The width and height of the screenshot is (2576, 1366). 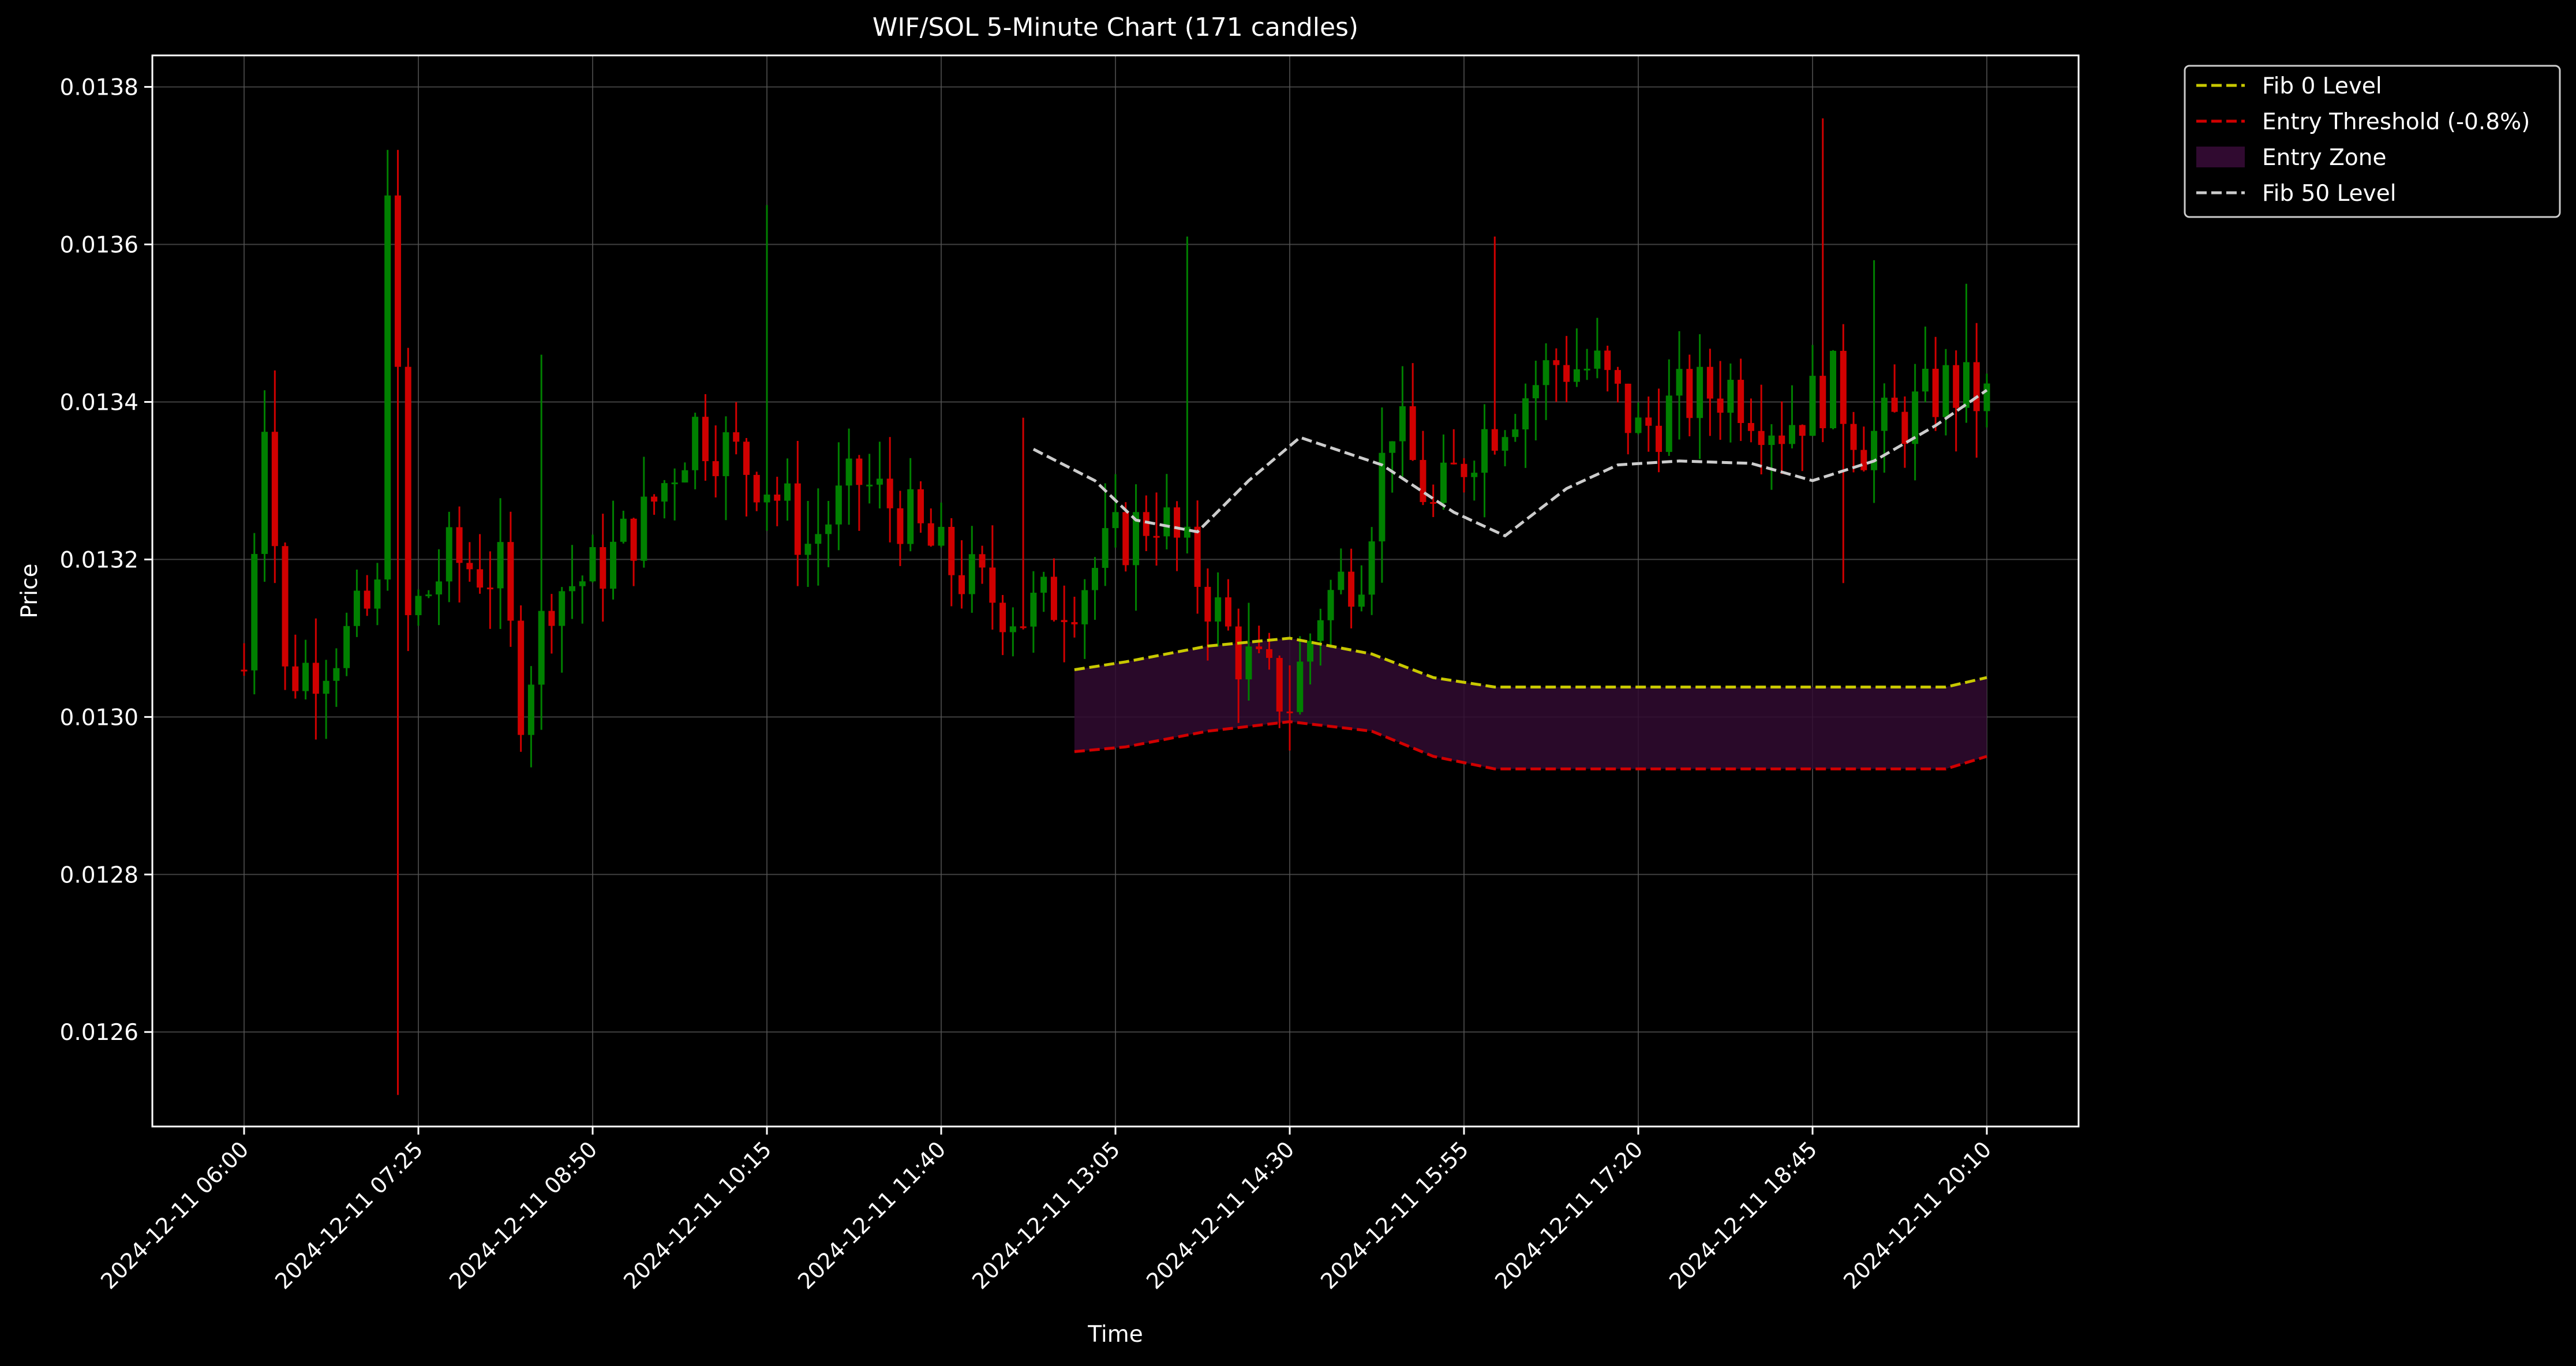 What do you see at coordinates (30, 590) in the screenshot?
I see `y-axis-label: Price` at bounding box center [30, 590].